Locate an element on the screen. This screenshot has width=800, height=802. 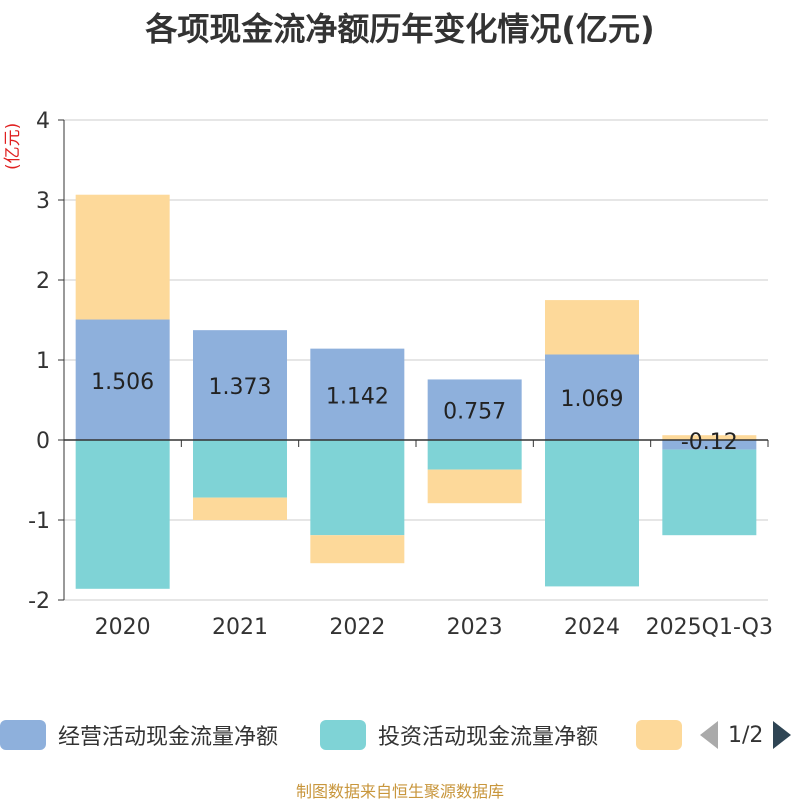
bar-investing-2022 is located at coordinates (357, 488).